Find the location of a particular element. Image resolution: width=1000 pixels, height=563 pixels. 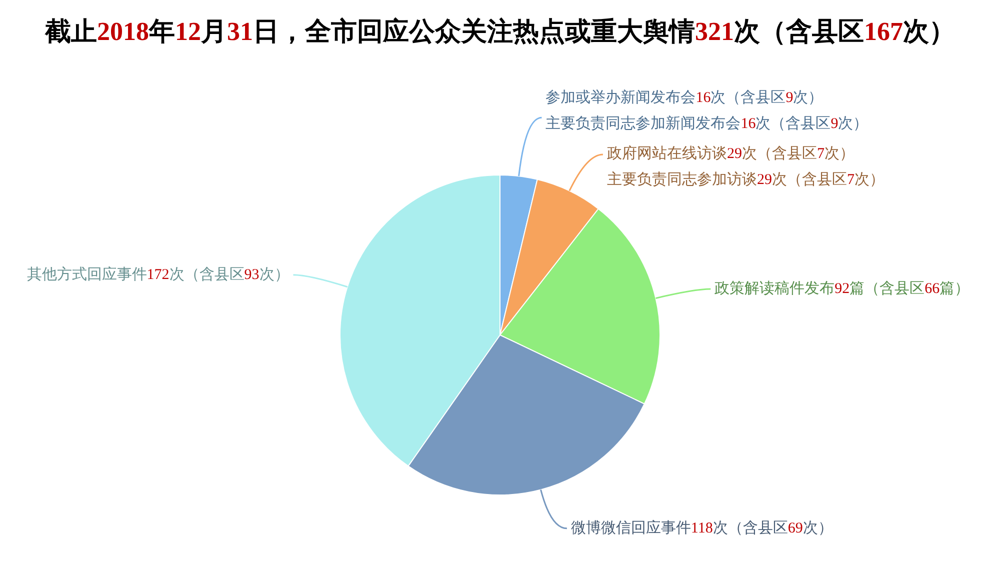

slice-label: 政策解读稿件发布92篇（含县区66篇） is located at coordinates (842, 289).